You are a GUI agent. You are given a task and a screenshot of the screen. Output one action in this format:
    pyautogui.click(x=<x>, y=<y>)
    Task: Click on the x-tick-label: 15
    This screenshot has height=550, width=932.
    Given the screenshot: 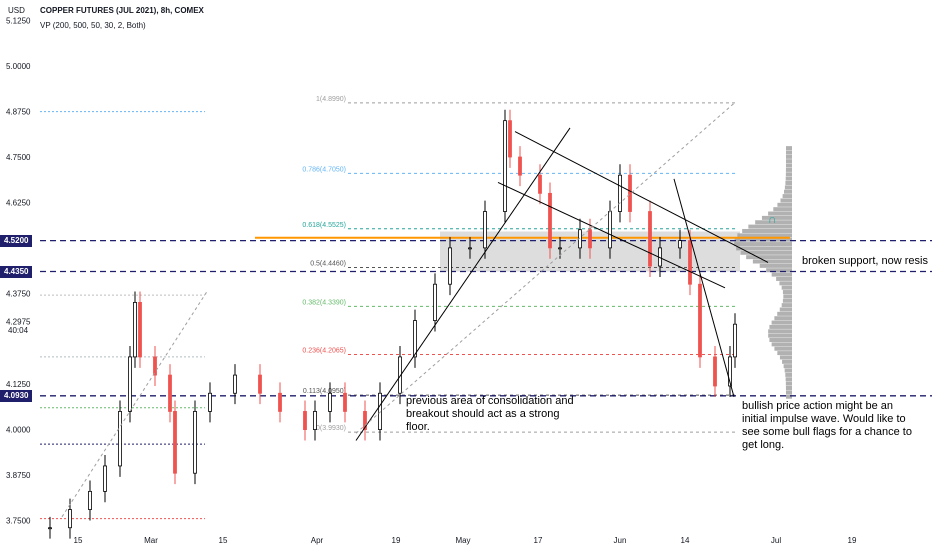 What is the action you would take?
    pyautogui.click(x=223, y=540)
    